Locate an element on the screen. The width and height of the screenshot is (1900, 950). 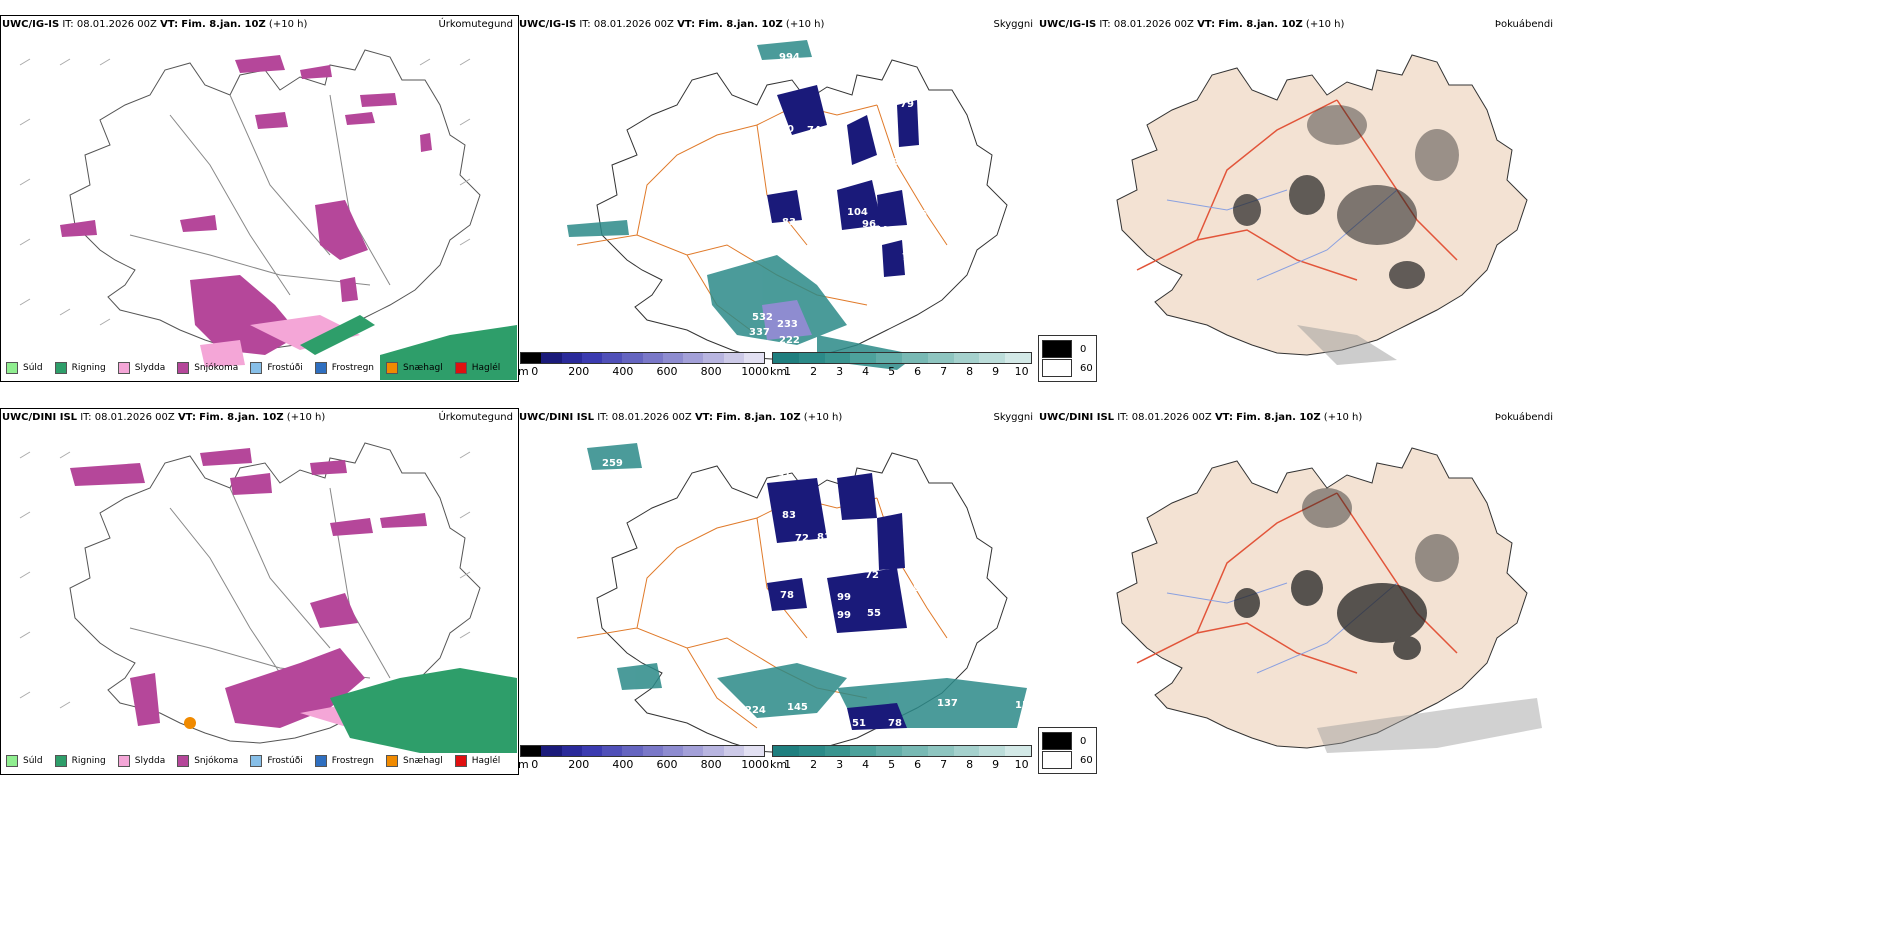
colorbar-tick: 10 is located at coordinates (1021, 764).